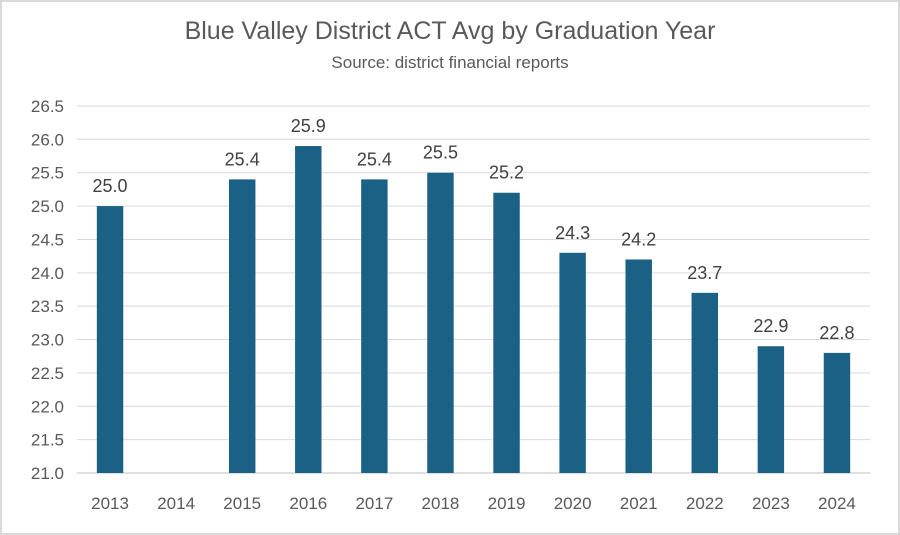  Describe the element at coordinates (308, 126) in the screenshot. I see `data-label-2016: 25.9` at that location.